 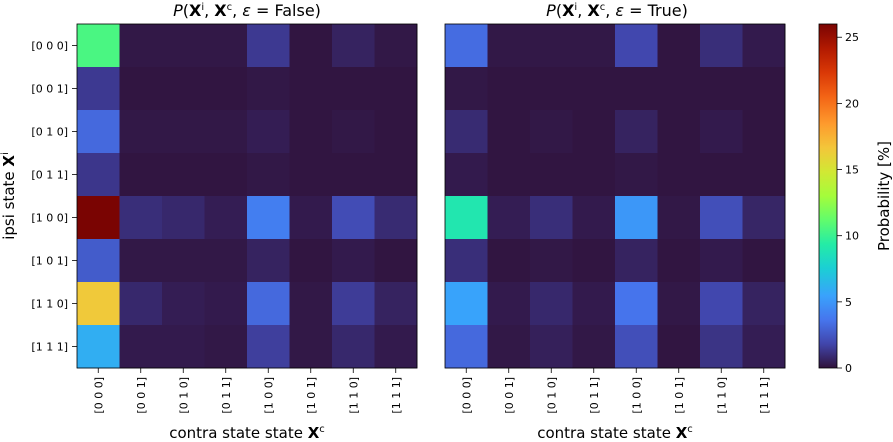 I want to click on colorbar-ticks: 0 5 10 15 20 25, so click(x=848, y=203).